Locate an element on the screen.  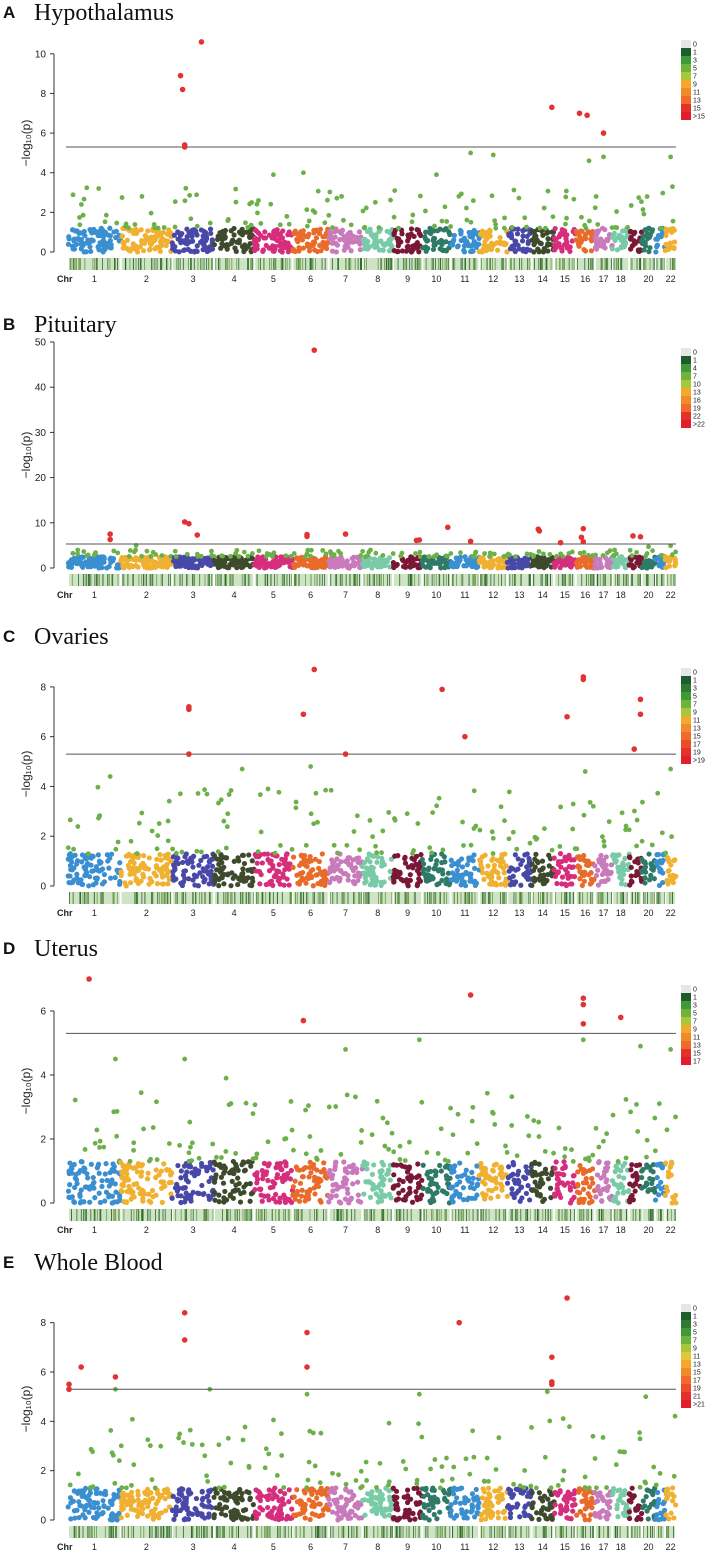
peak-point is located at coordinates (311, 766).